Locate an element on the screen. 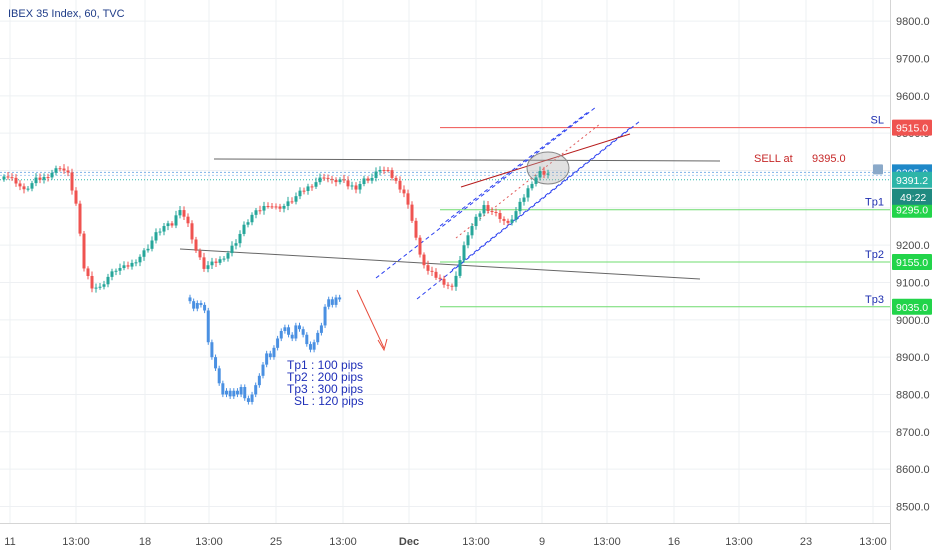  sell-price: 9395.0 is located at coordinates (829, 159).